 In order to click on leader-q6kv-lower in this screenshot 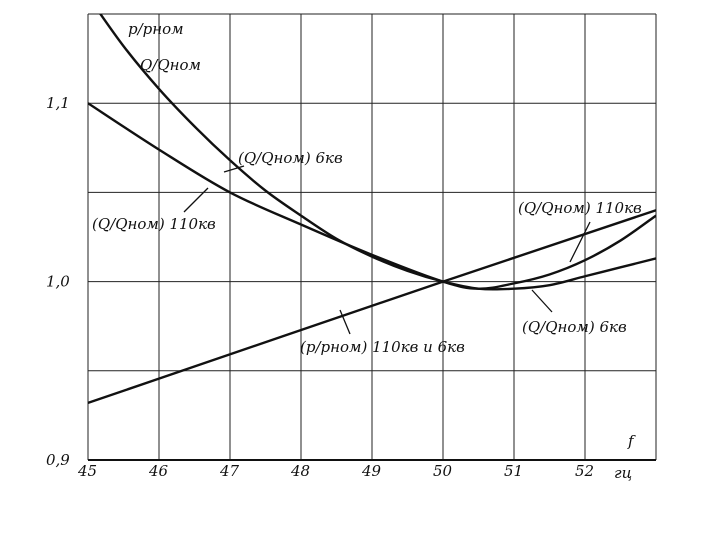, I will do `click(542, 301)`.